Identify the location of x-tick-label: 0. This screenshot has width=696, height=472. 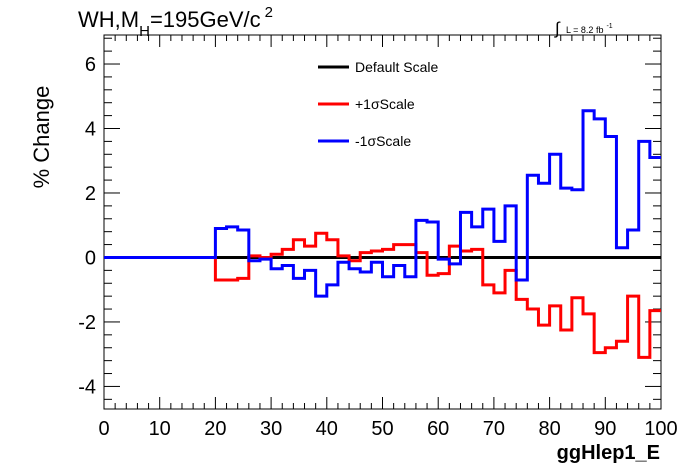
(103, 429).